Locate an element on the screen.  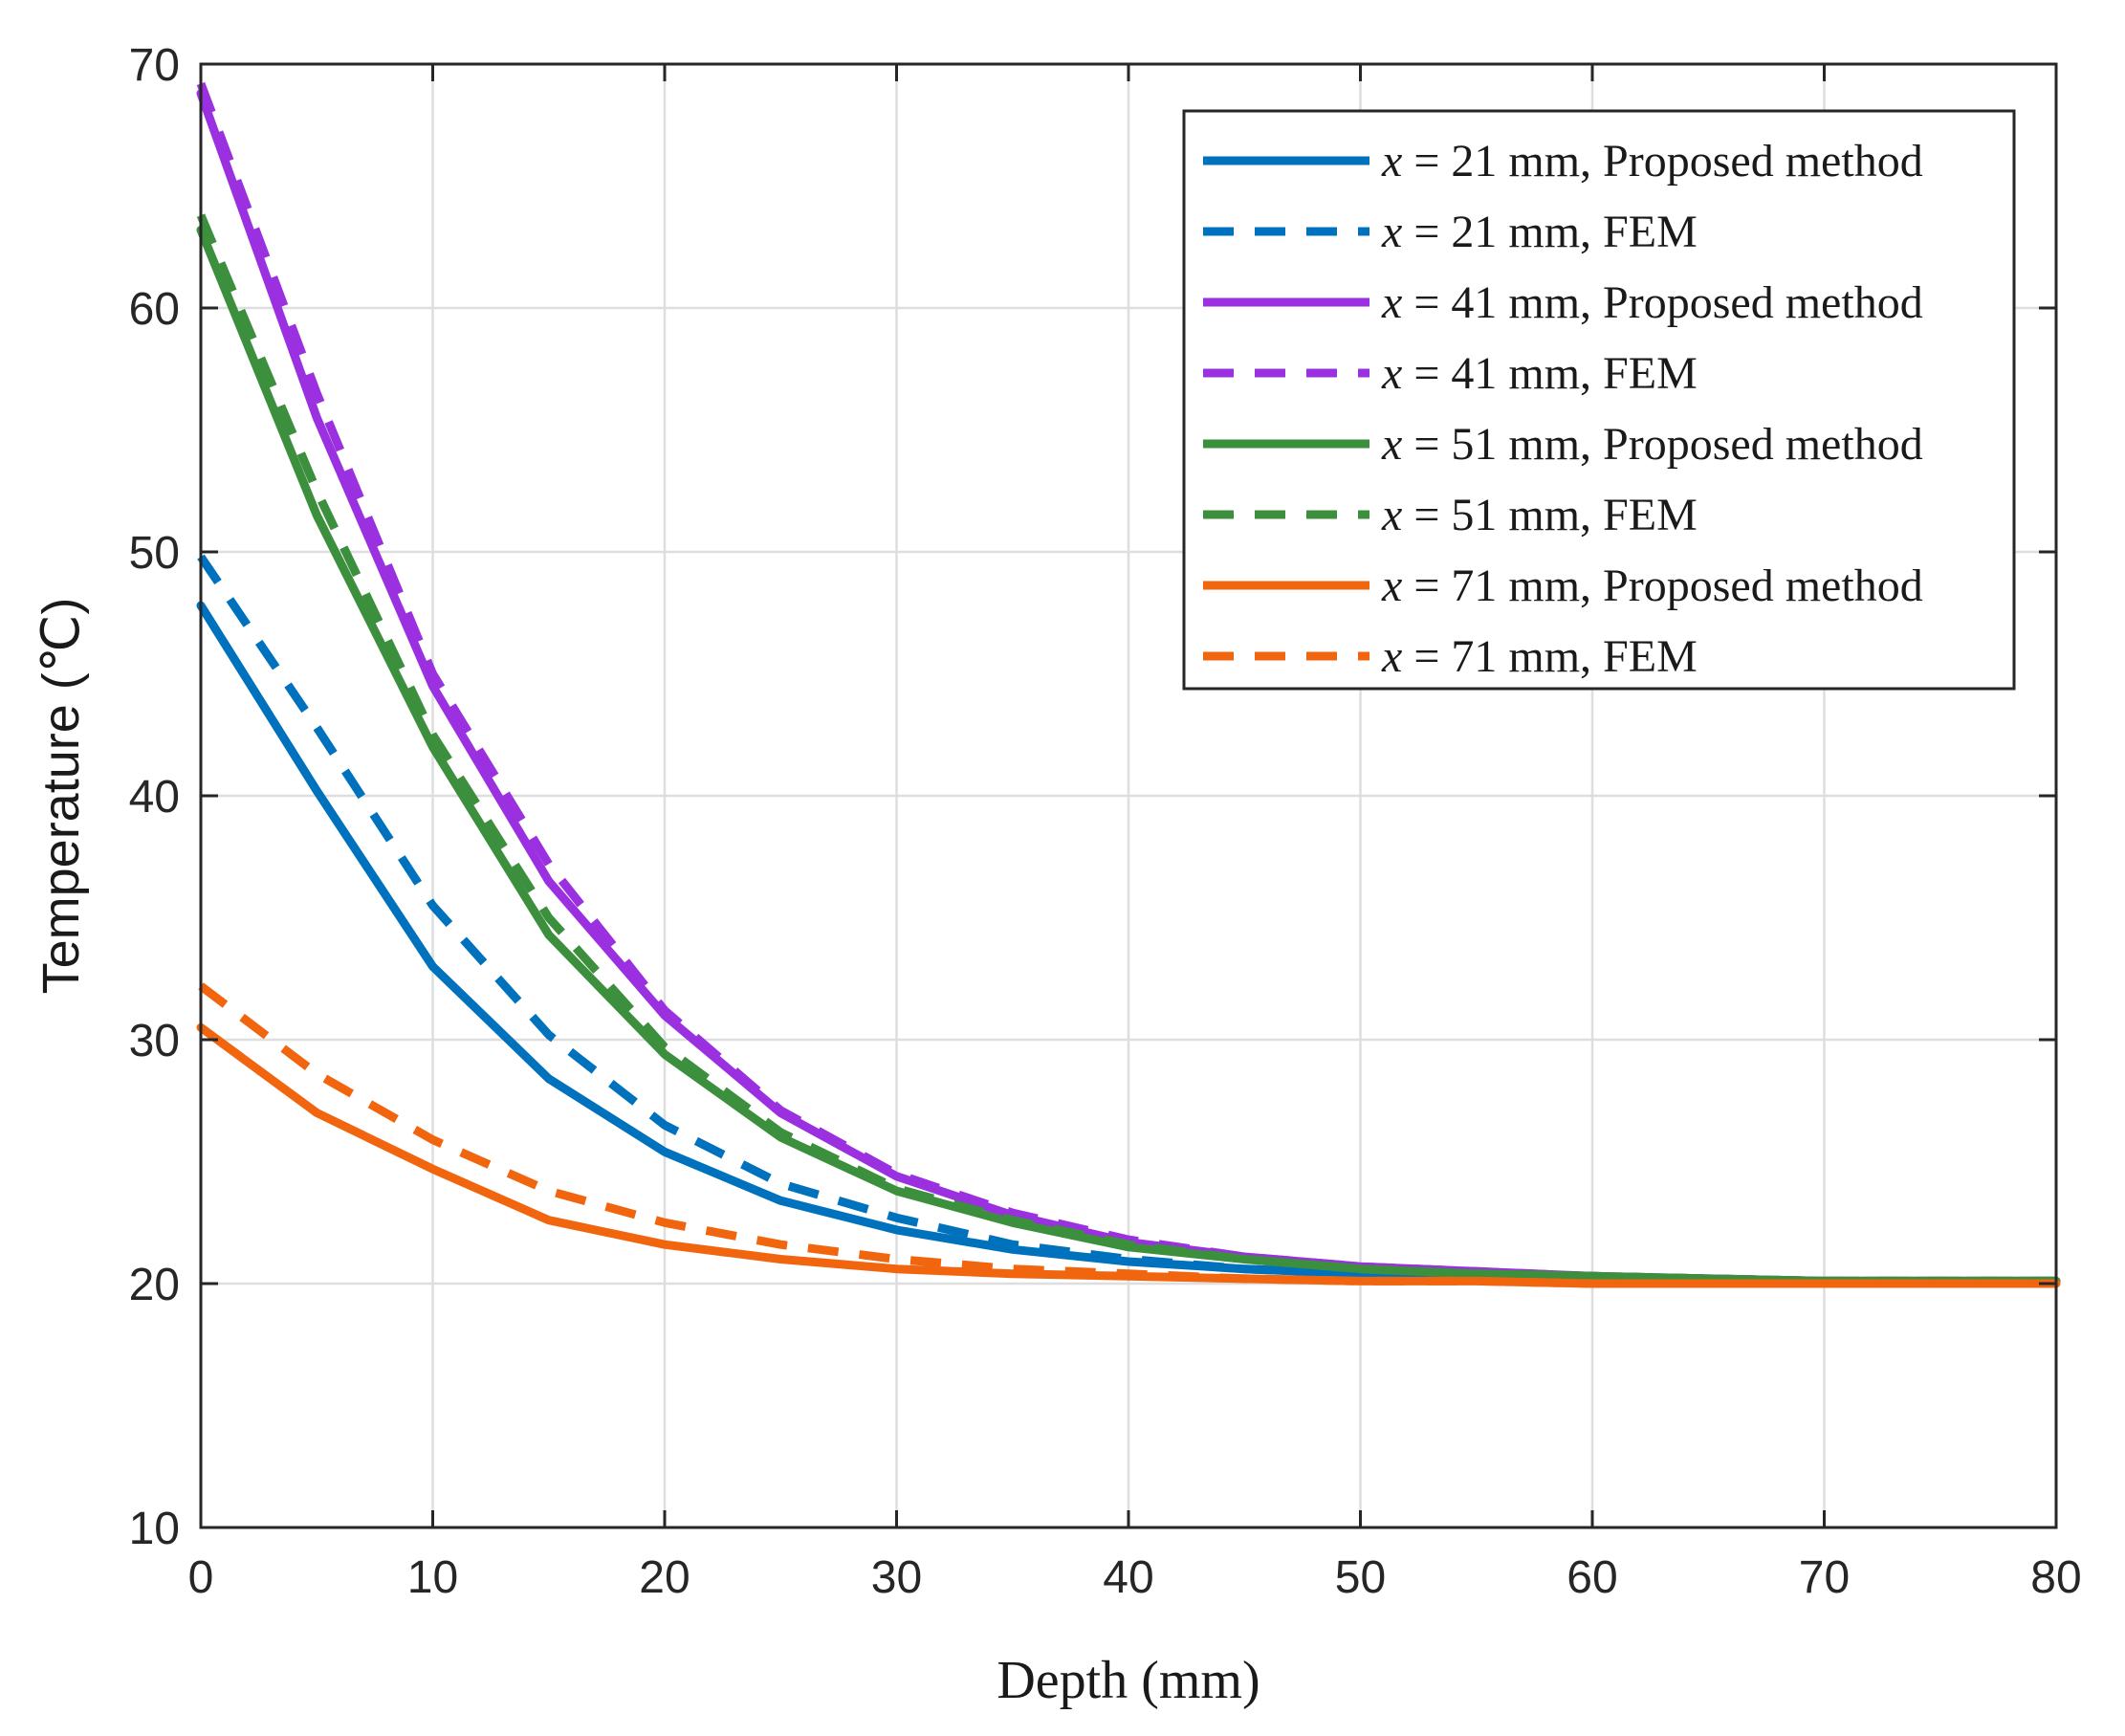
x-tick-label: 70 is located at coordinates (1824, 1577).